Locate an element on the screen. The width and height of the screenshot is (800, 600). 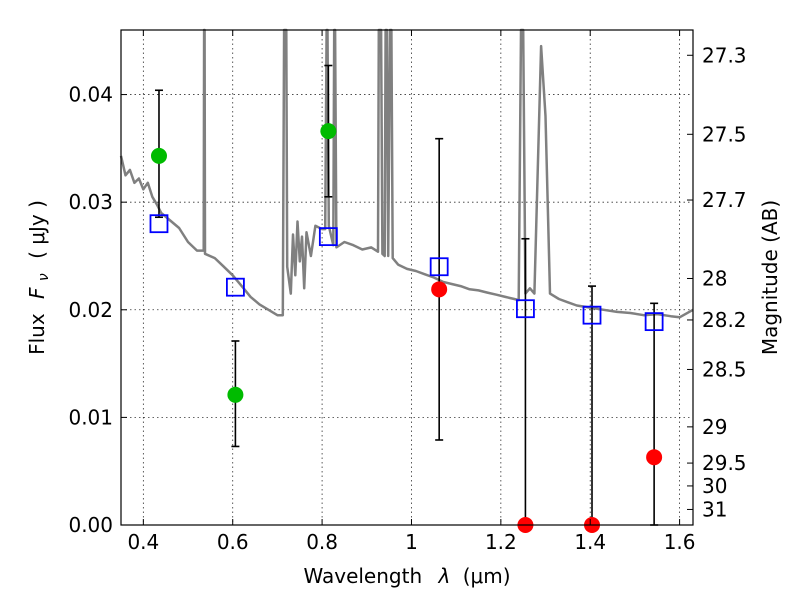
y-axis-title: Flux F ν ( μJy ) is located at coordinates (39, 277).